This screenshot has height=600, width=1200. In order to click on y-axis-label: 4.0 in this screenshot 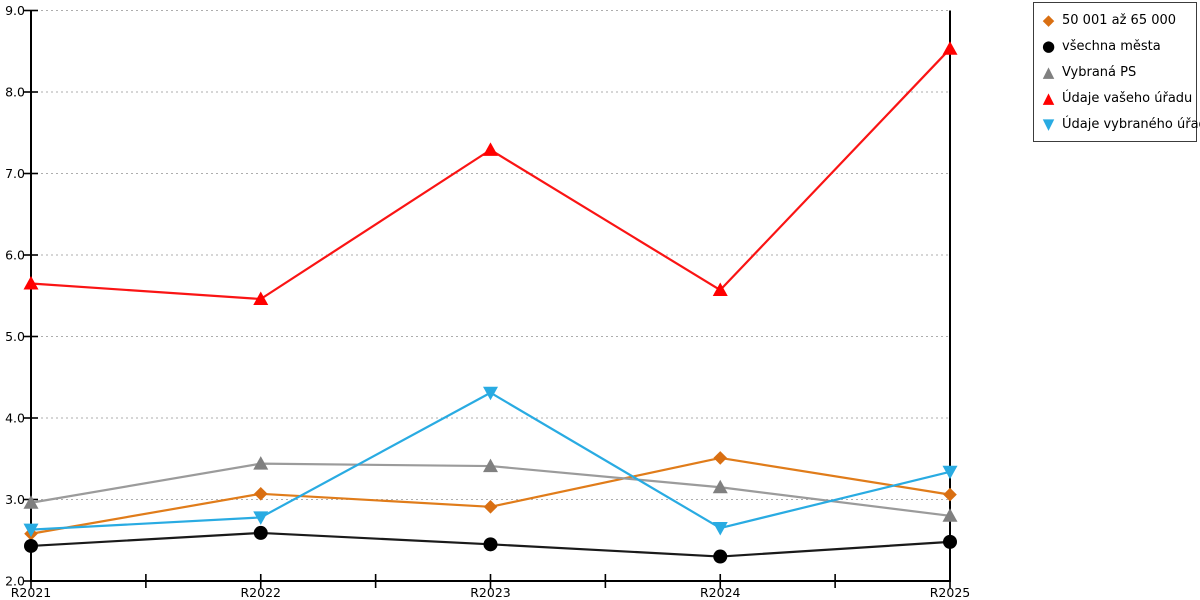, I will do `click(15, 418)`.